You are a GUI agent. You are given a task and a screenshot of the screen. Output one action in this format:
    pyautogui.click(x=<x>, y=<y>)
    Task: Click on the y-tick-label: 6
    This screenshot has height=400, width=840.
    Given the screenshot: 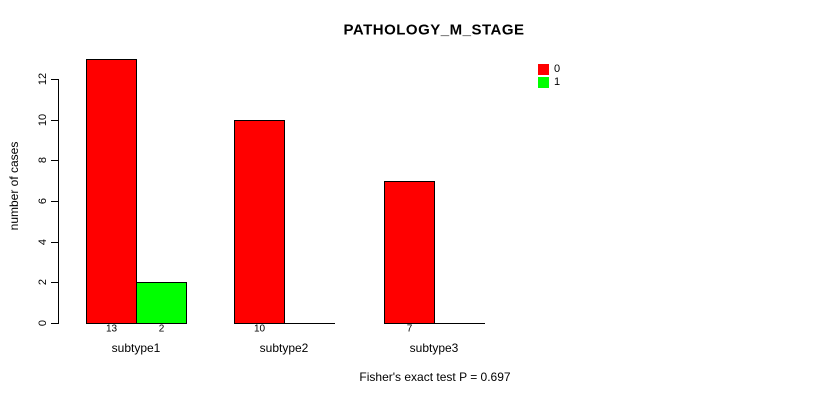 What is the action you would take?
    pyautogui.click(x=43, y=201)
    